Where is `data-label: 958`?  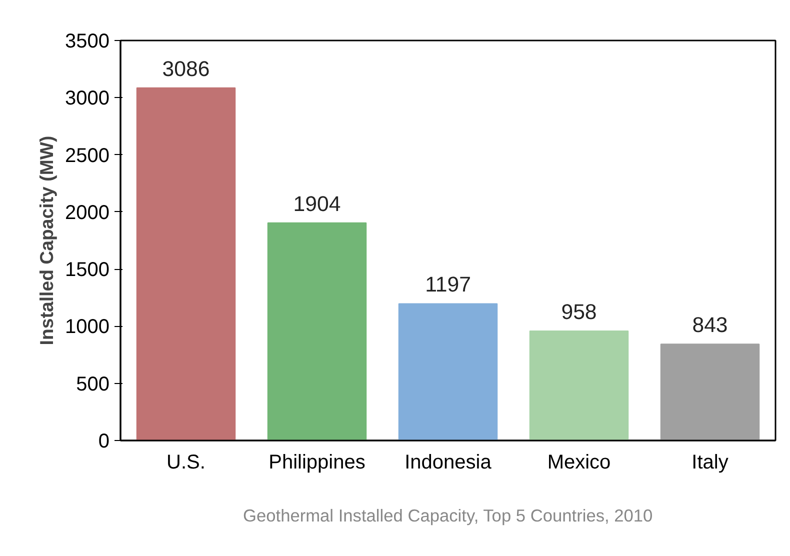 data-label: 958 is located at coordinates (579, 312).